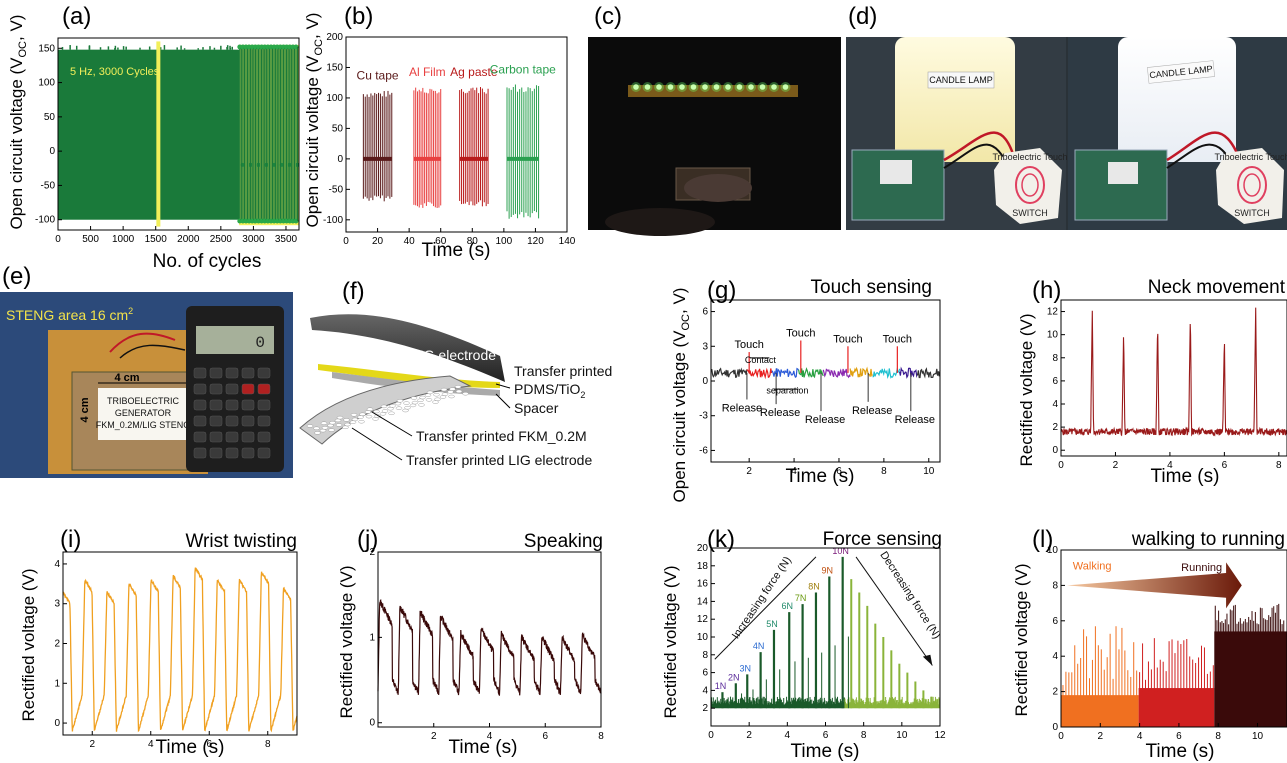  What do you see at coordinates (427, 136) in the screenshot?
I see `series-al-film: Al Film` at bounding box center [427, 136].